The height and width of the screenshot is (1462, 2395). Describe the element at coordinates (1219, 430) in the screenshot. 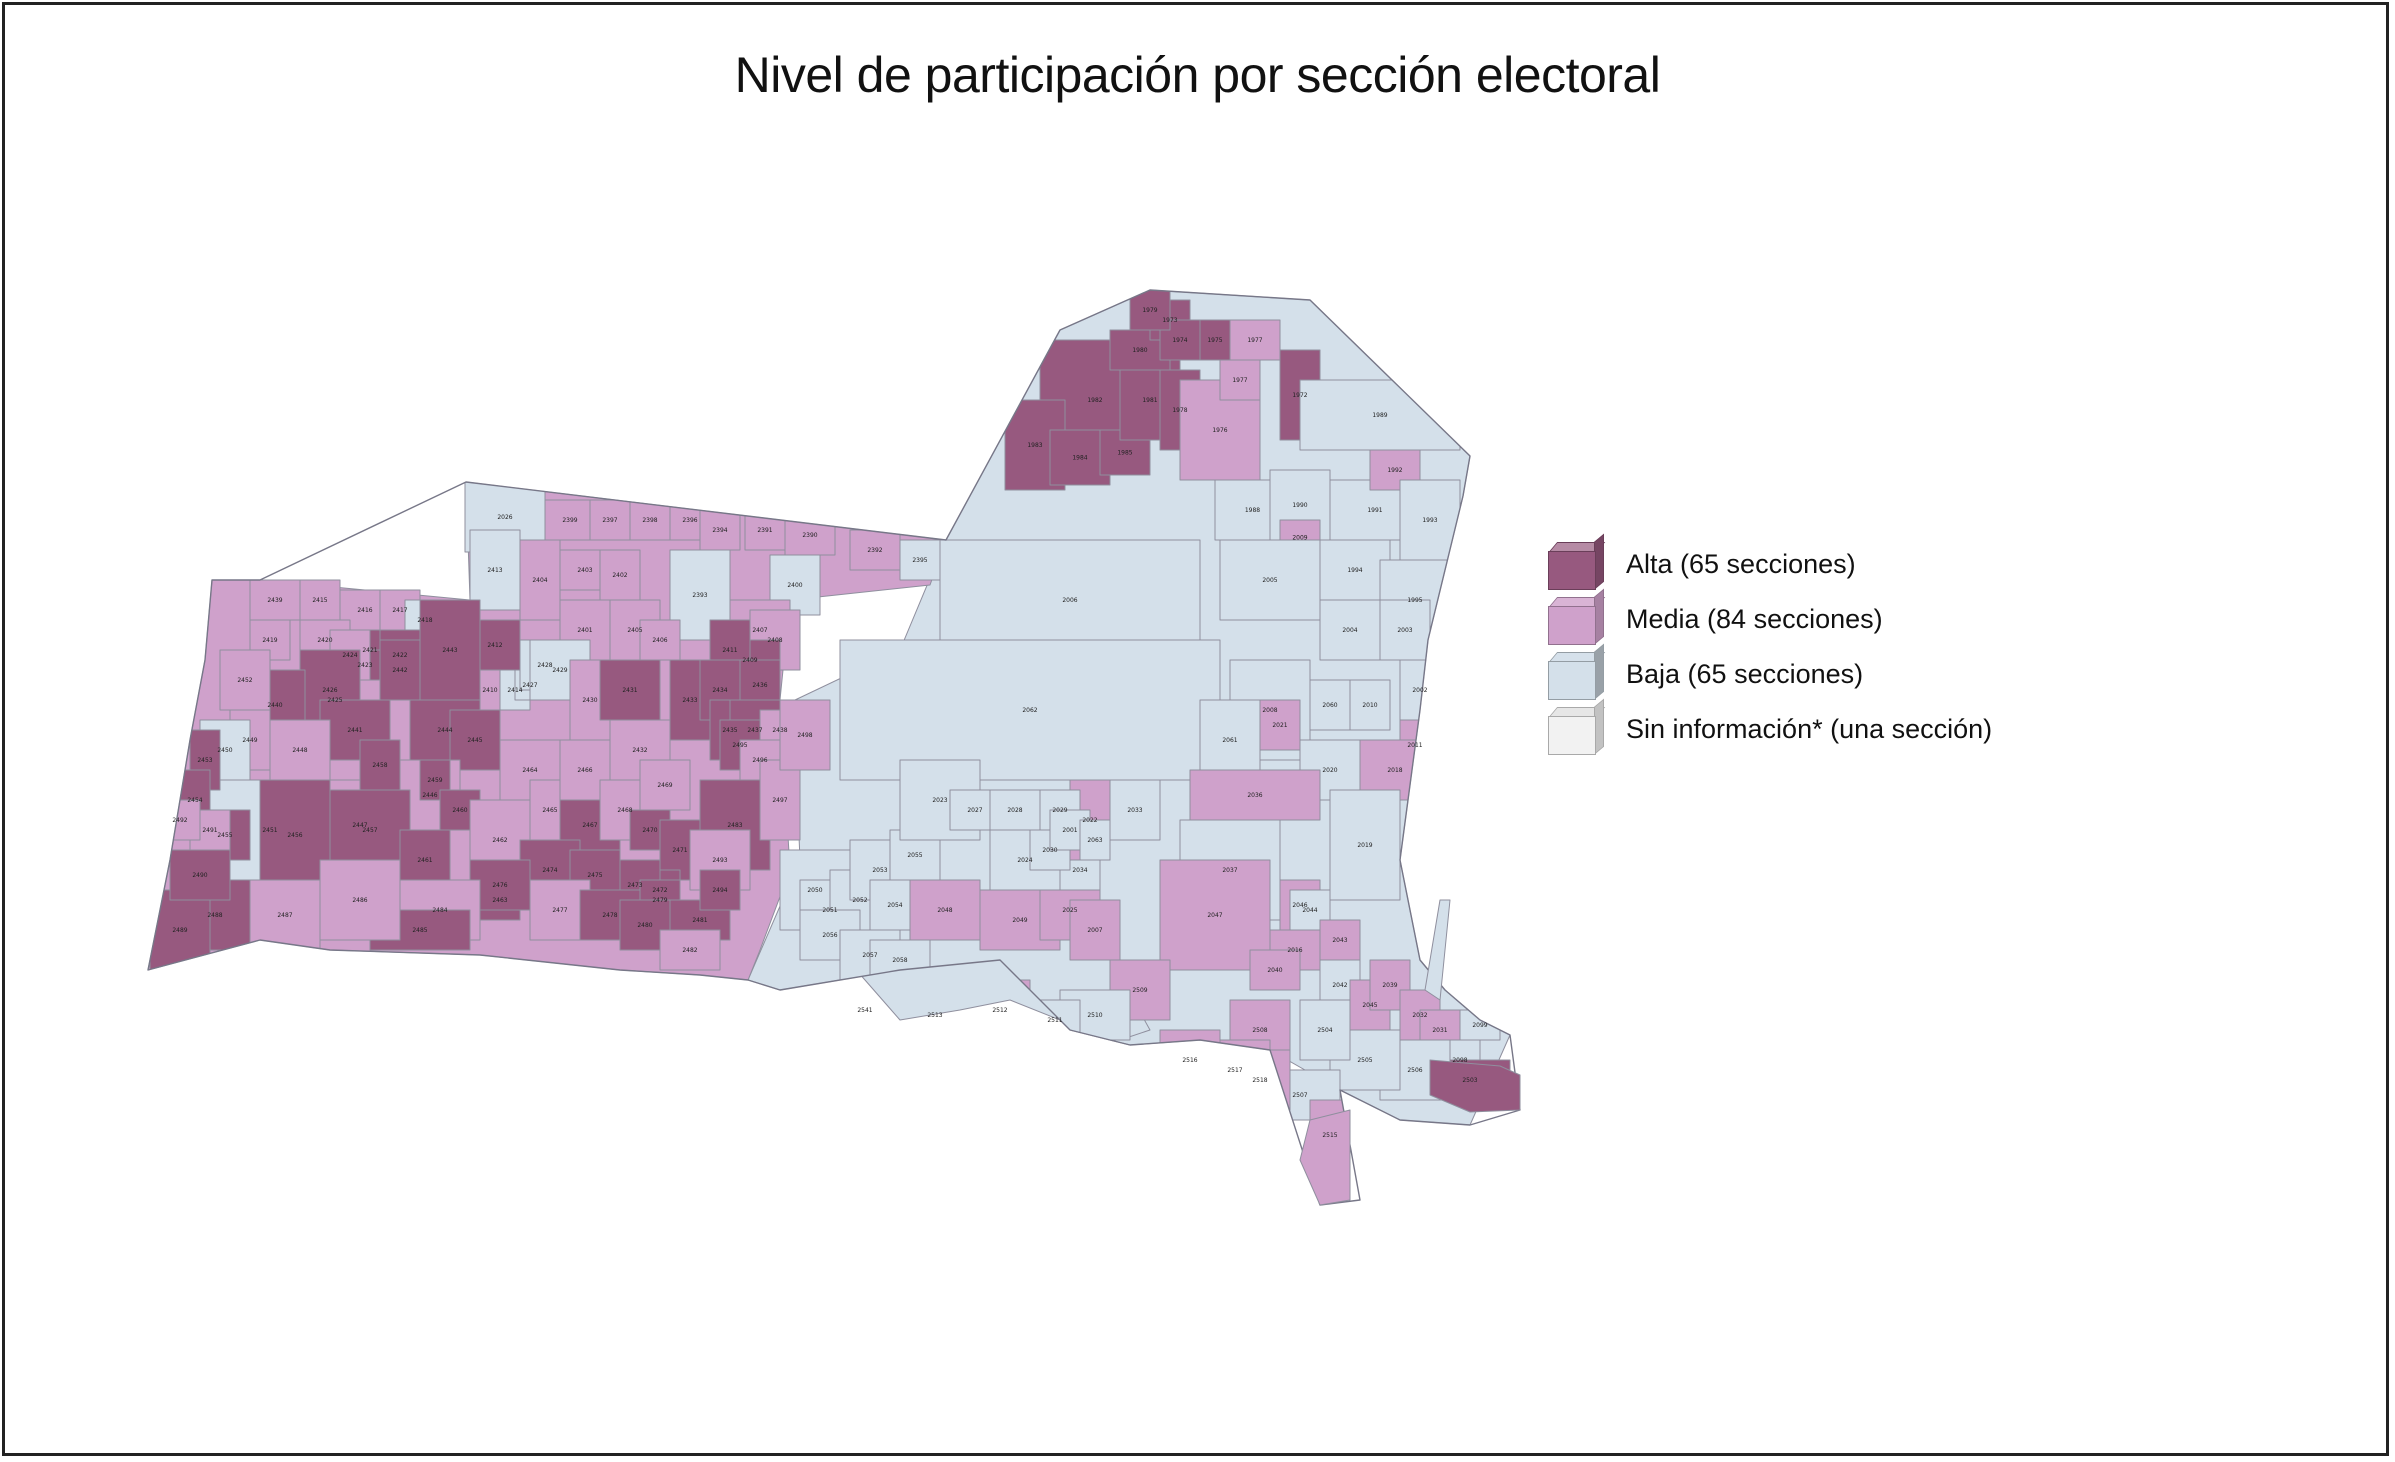

I see `section-label: 1976` at that location.